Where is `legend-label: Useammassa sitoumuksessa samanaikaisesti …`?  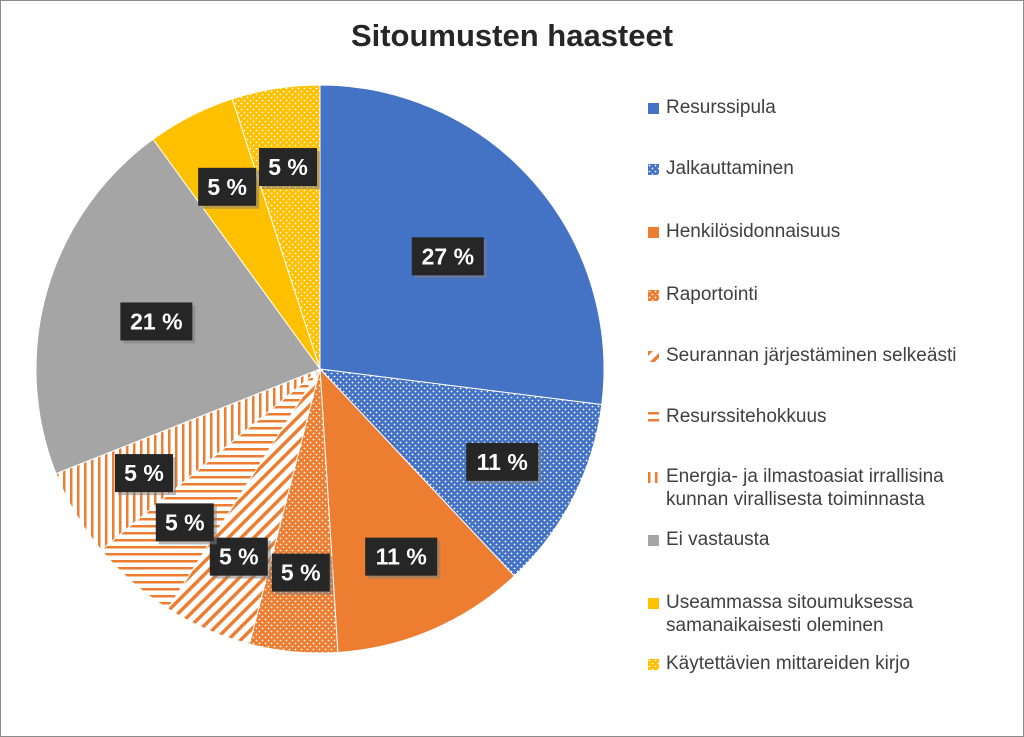 legend-label: Useammassa sitoumuksessa samanaikaisesti … is located at coordinates (790, 614).